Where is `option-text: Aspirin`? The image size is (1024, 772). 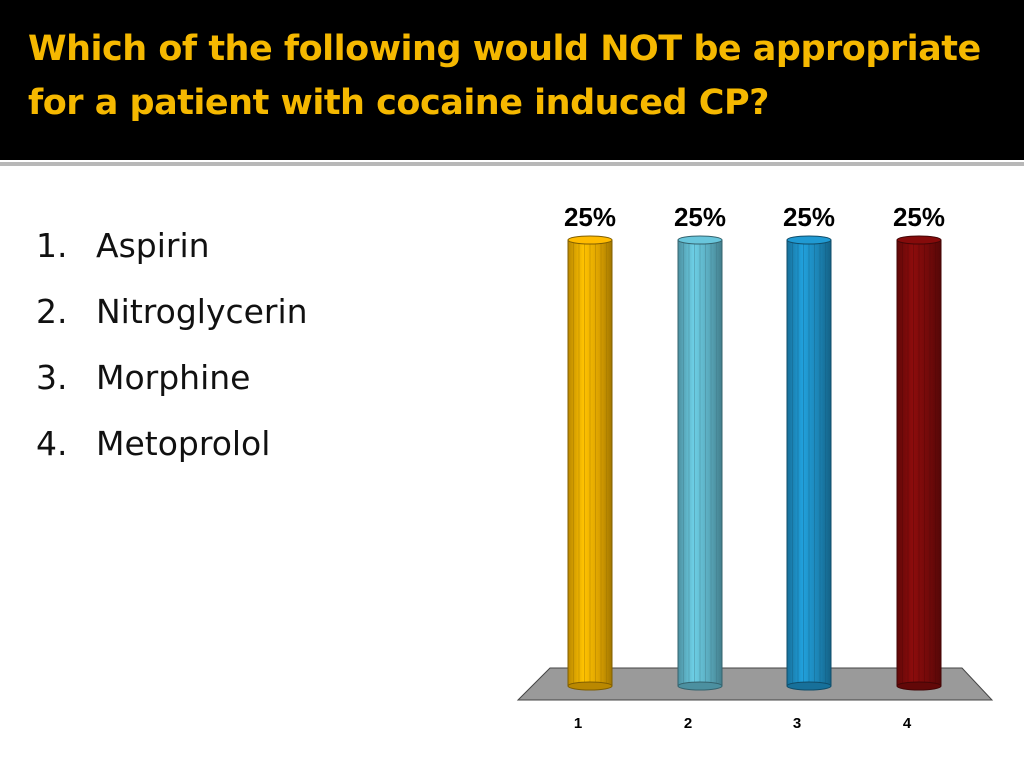
option-text: Aspirin is located at coordinates (153, 245).